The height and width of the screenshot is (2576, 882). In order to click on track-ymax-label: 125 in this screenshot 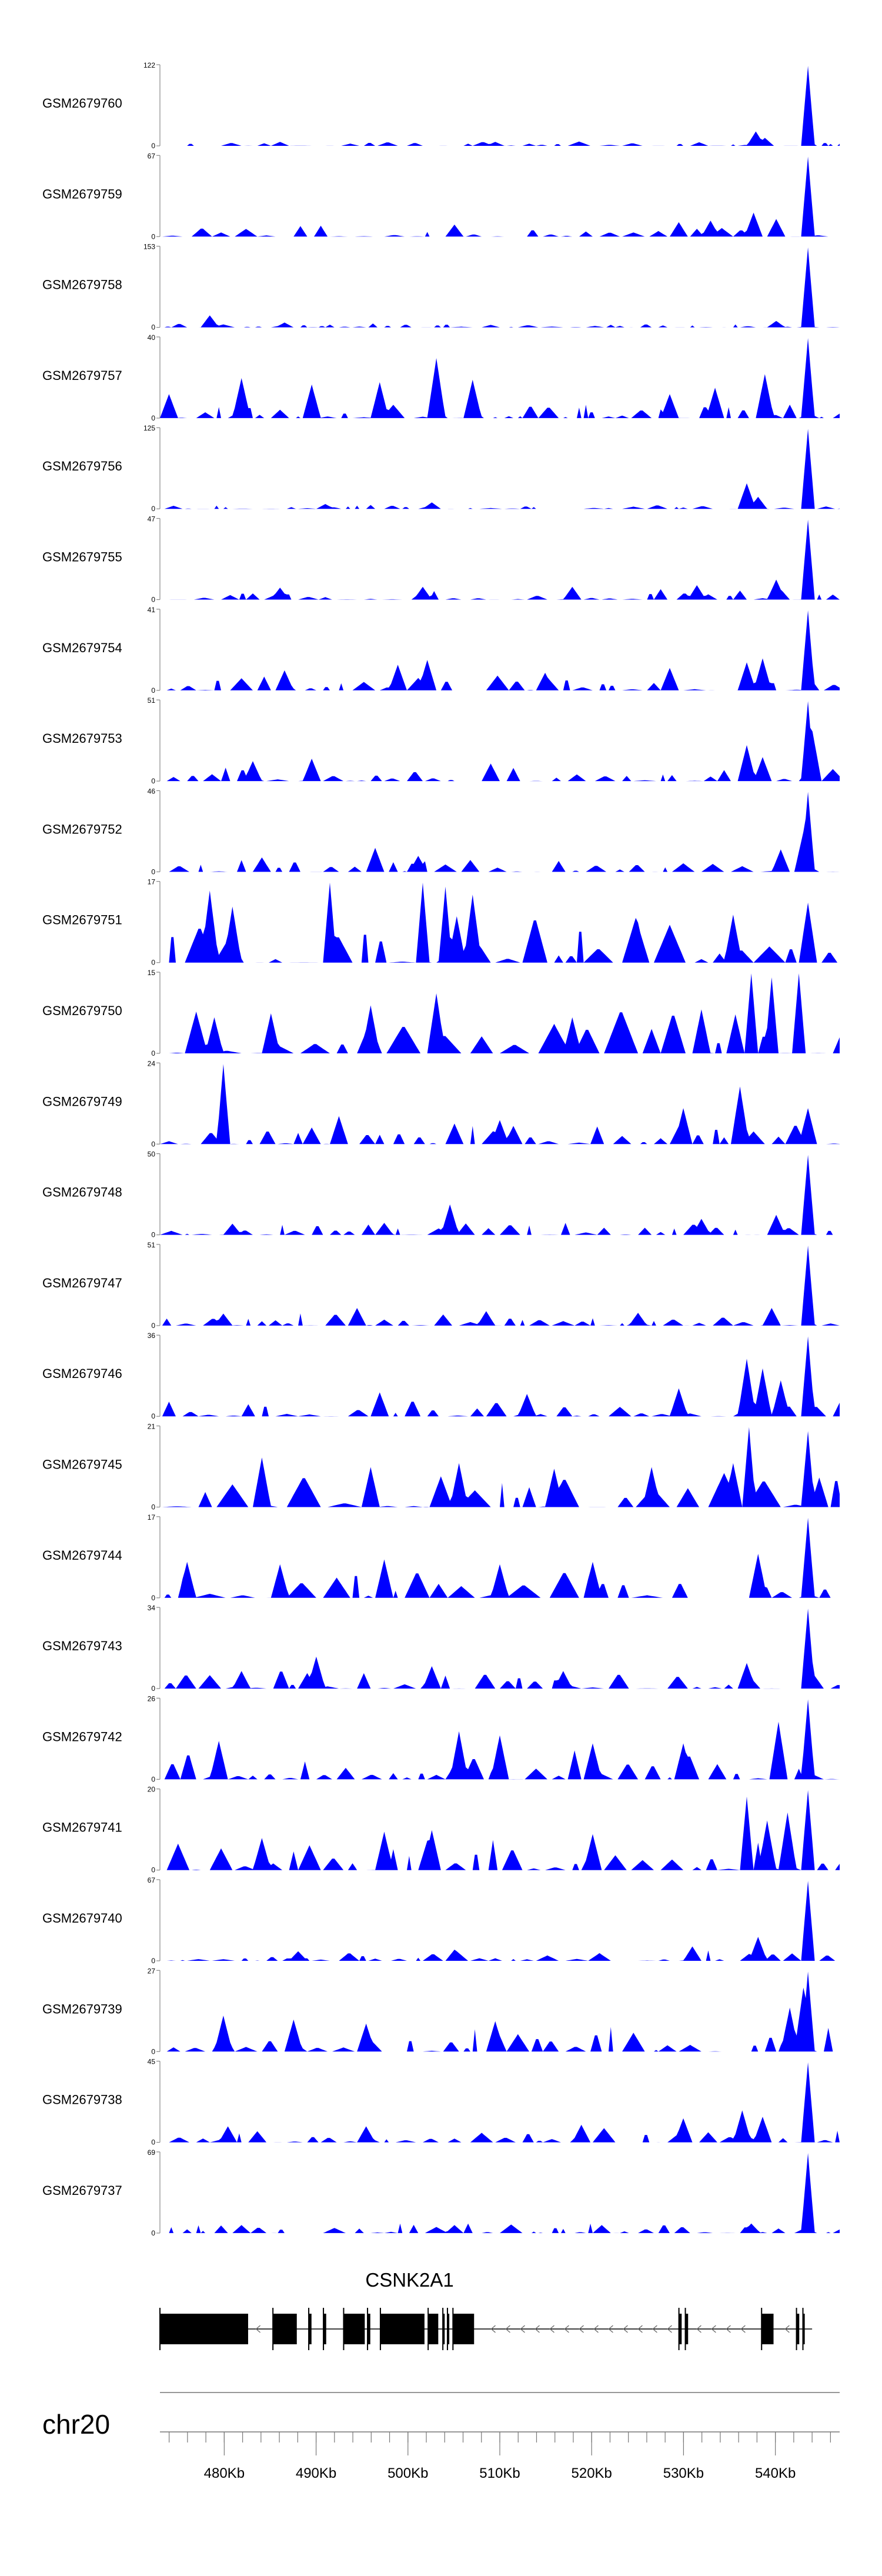, I will do `click(149, 428)`.